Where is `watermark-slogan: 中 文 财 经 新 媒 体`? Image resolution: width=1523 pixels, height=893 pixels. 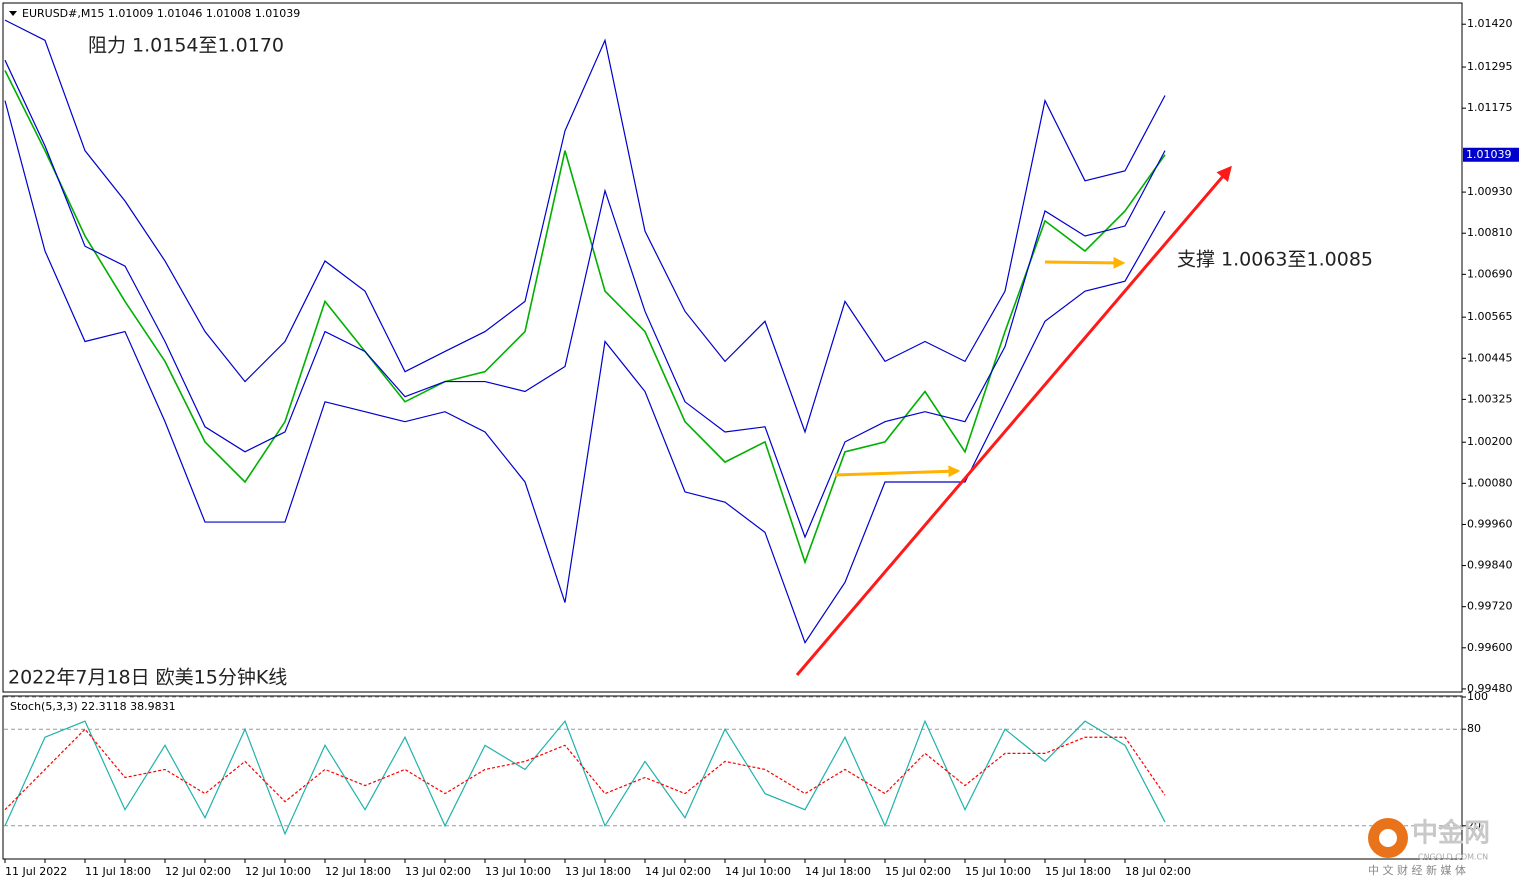 watermark-slogan: 中 文 财 经 新 媒 体 is located at coordinates (1417, 870).